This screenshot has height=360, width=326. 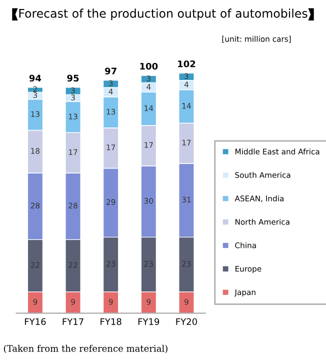 What do you see at coordinates (163, 14) in the screenshot?
I see `chart-title: Forecast of the production output of automobiles` at bounding box center [163, 14].